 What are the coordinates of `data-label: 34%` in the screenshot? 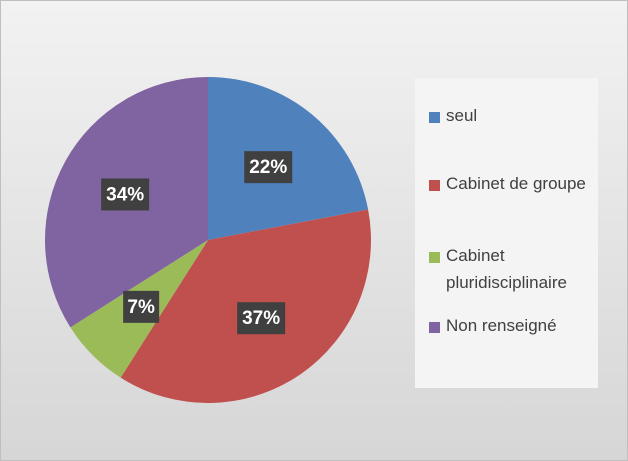 It's located at (125, 194).